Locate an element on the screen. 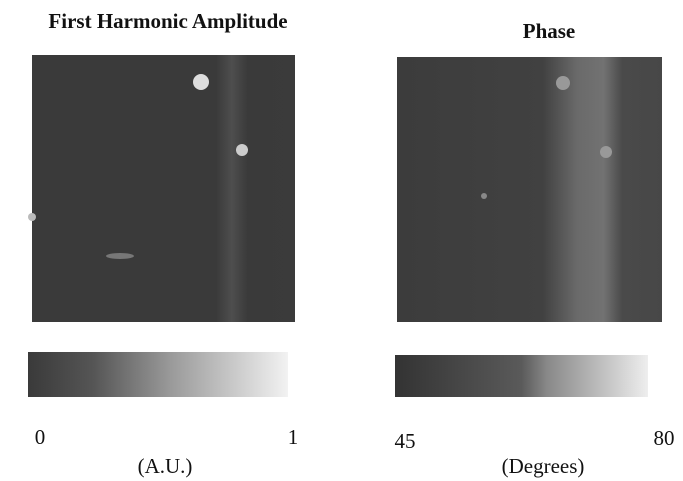  panel-title: Phase is located at coordinates (549, 31).